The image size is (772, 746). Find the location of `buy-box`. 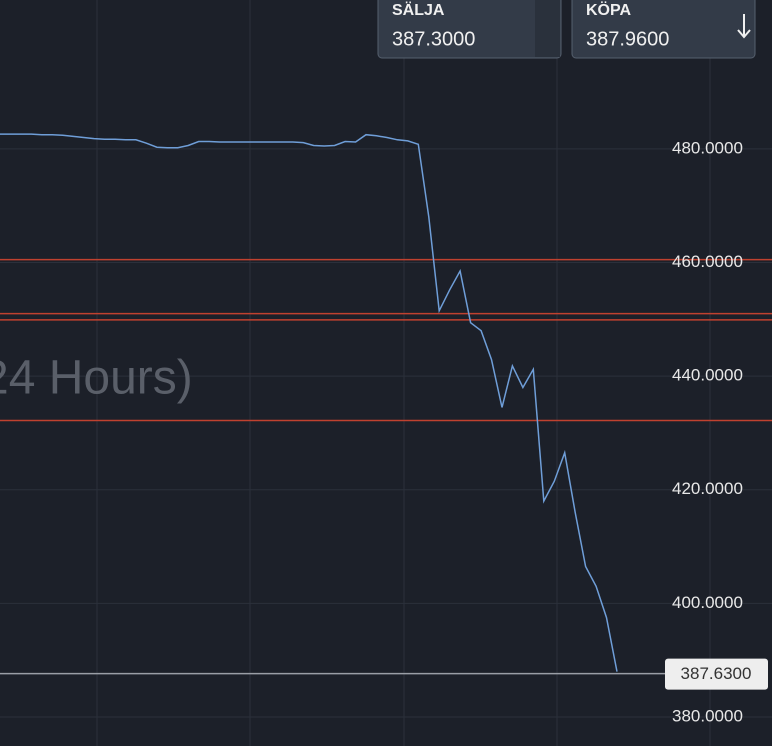

buy-box is located at coordinates (663, 29).